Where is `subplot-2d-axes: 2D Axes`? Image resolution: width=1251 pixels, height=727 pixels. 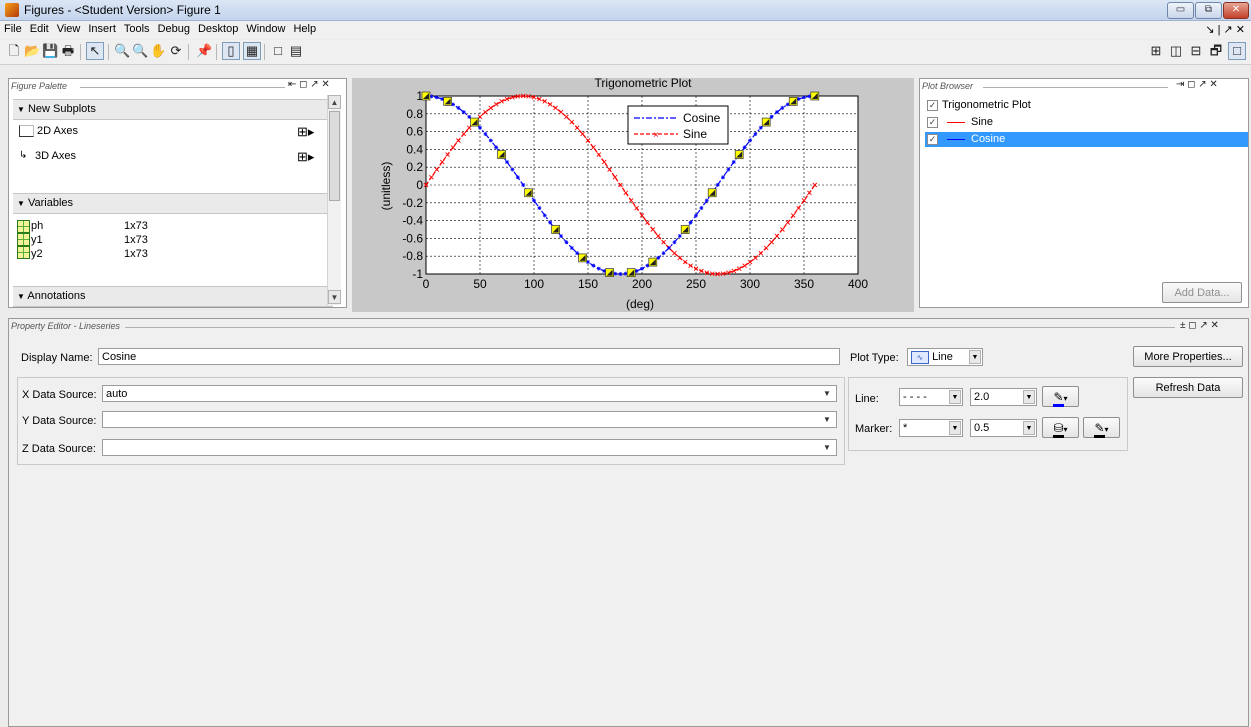 subplot-2d-axes: 2D Axes is located at coordinates (48, 131).